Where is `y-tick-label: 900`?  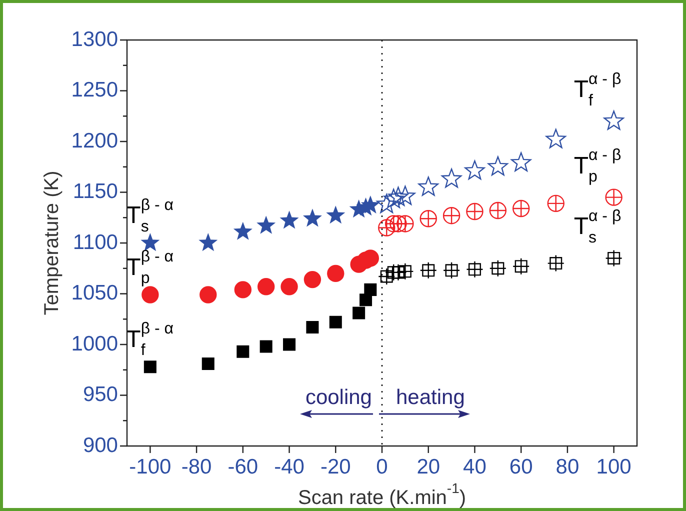
y-tick-label: 900 is located at coordinates (100, 445).